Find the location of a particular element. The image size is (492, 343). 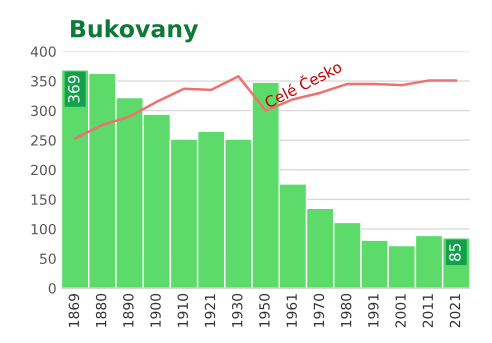

data-label: 85 is located at coordinates (455, 252).